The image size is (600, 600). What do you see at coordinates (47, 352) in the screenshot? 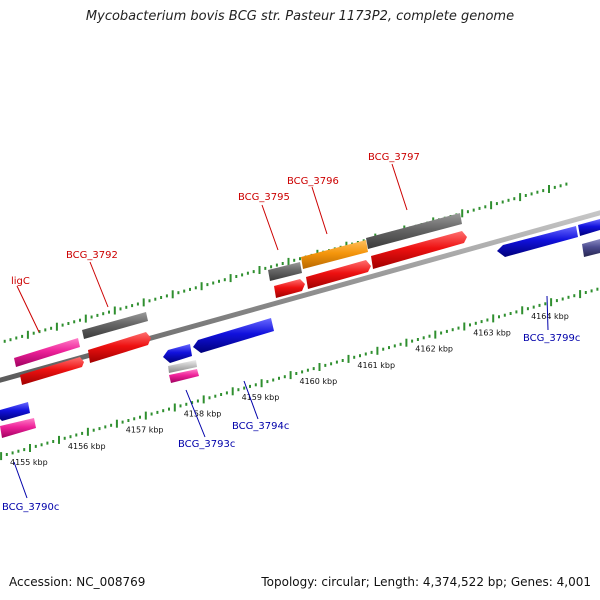
I see `gene-ligC-magenta` at bounding box center [47, 352].